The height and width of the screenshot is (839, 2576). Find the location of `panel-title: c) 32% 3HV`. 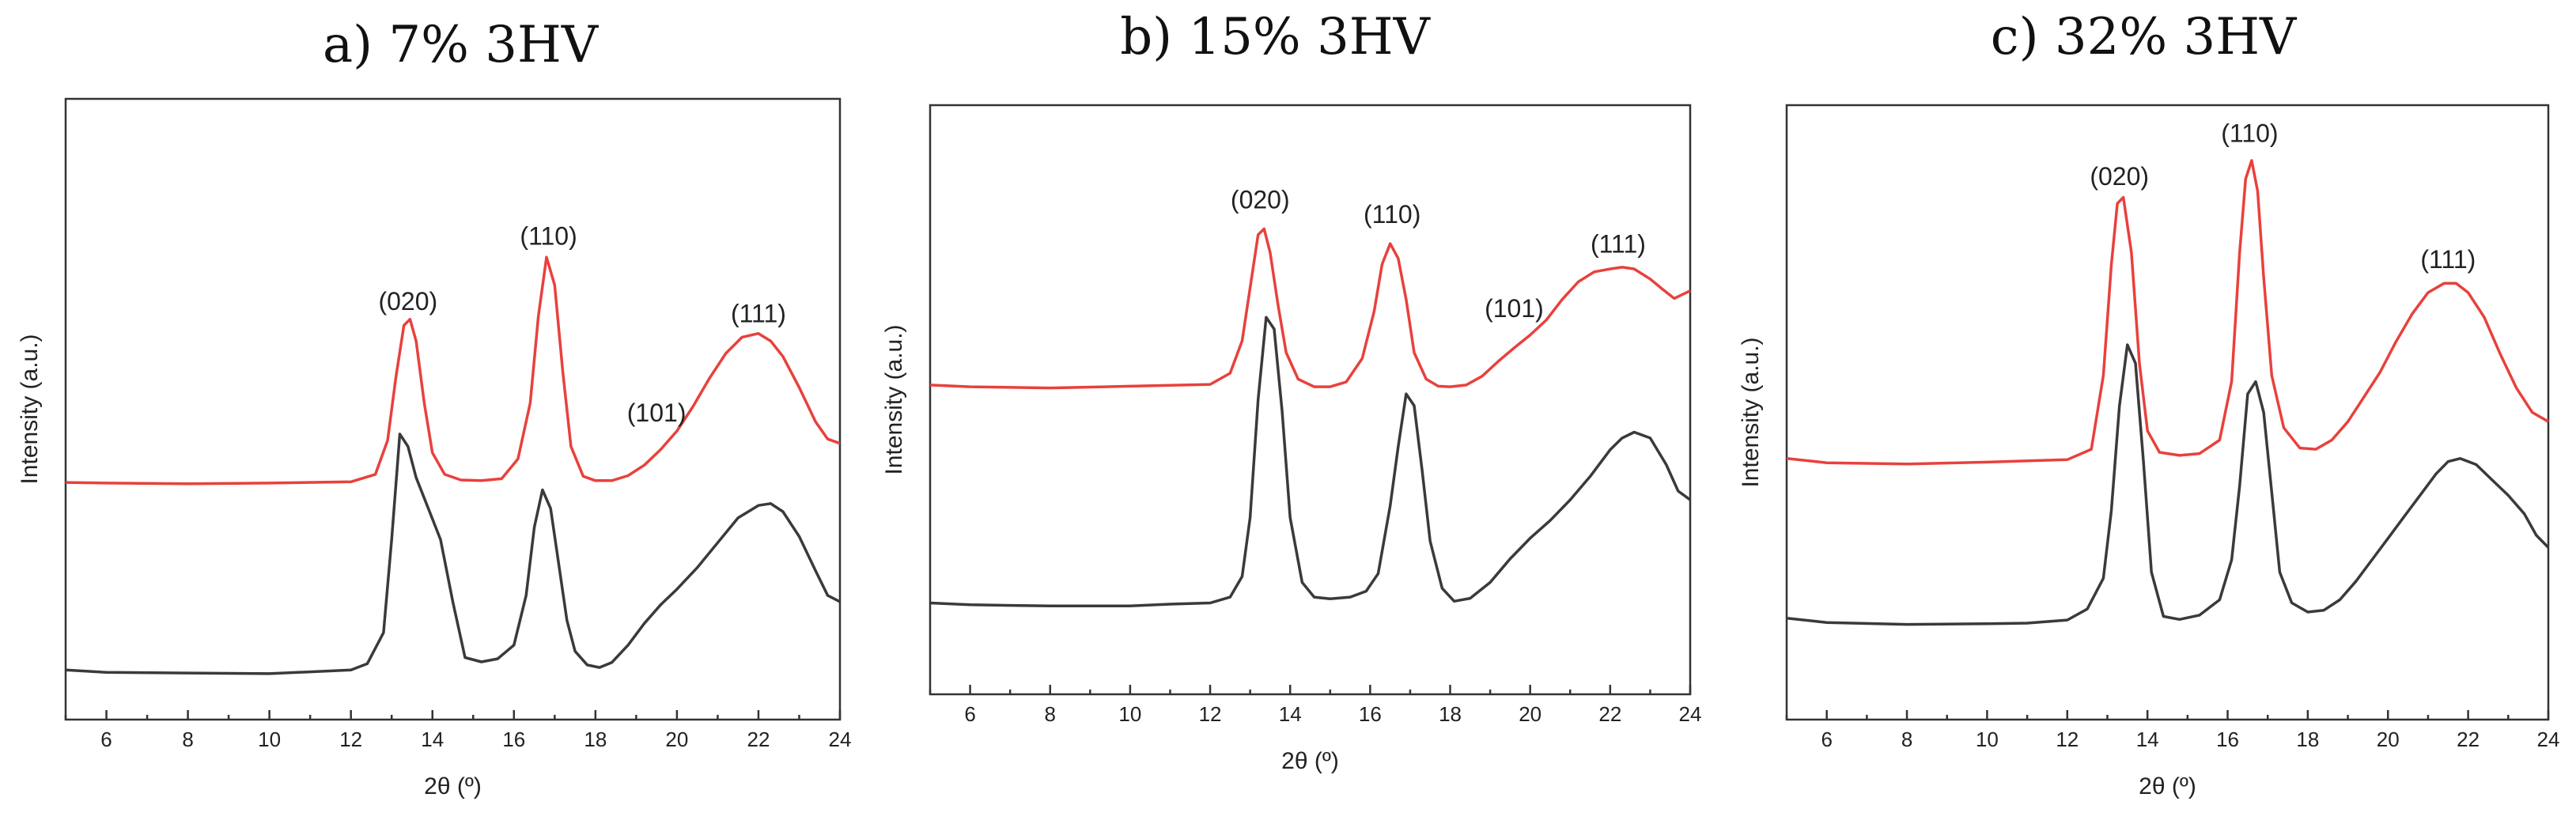

panel-title: c) 32% 3HV is located at coordinates (2145, 37).